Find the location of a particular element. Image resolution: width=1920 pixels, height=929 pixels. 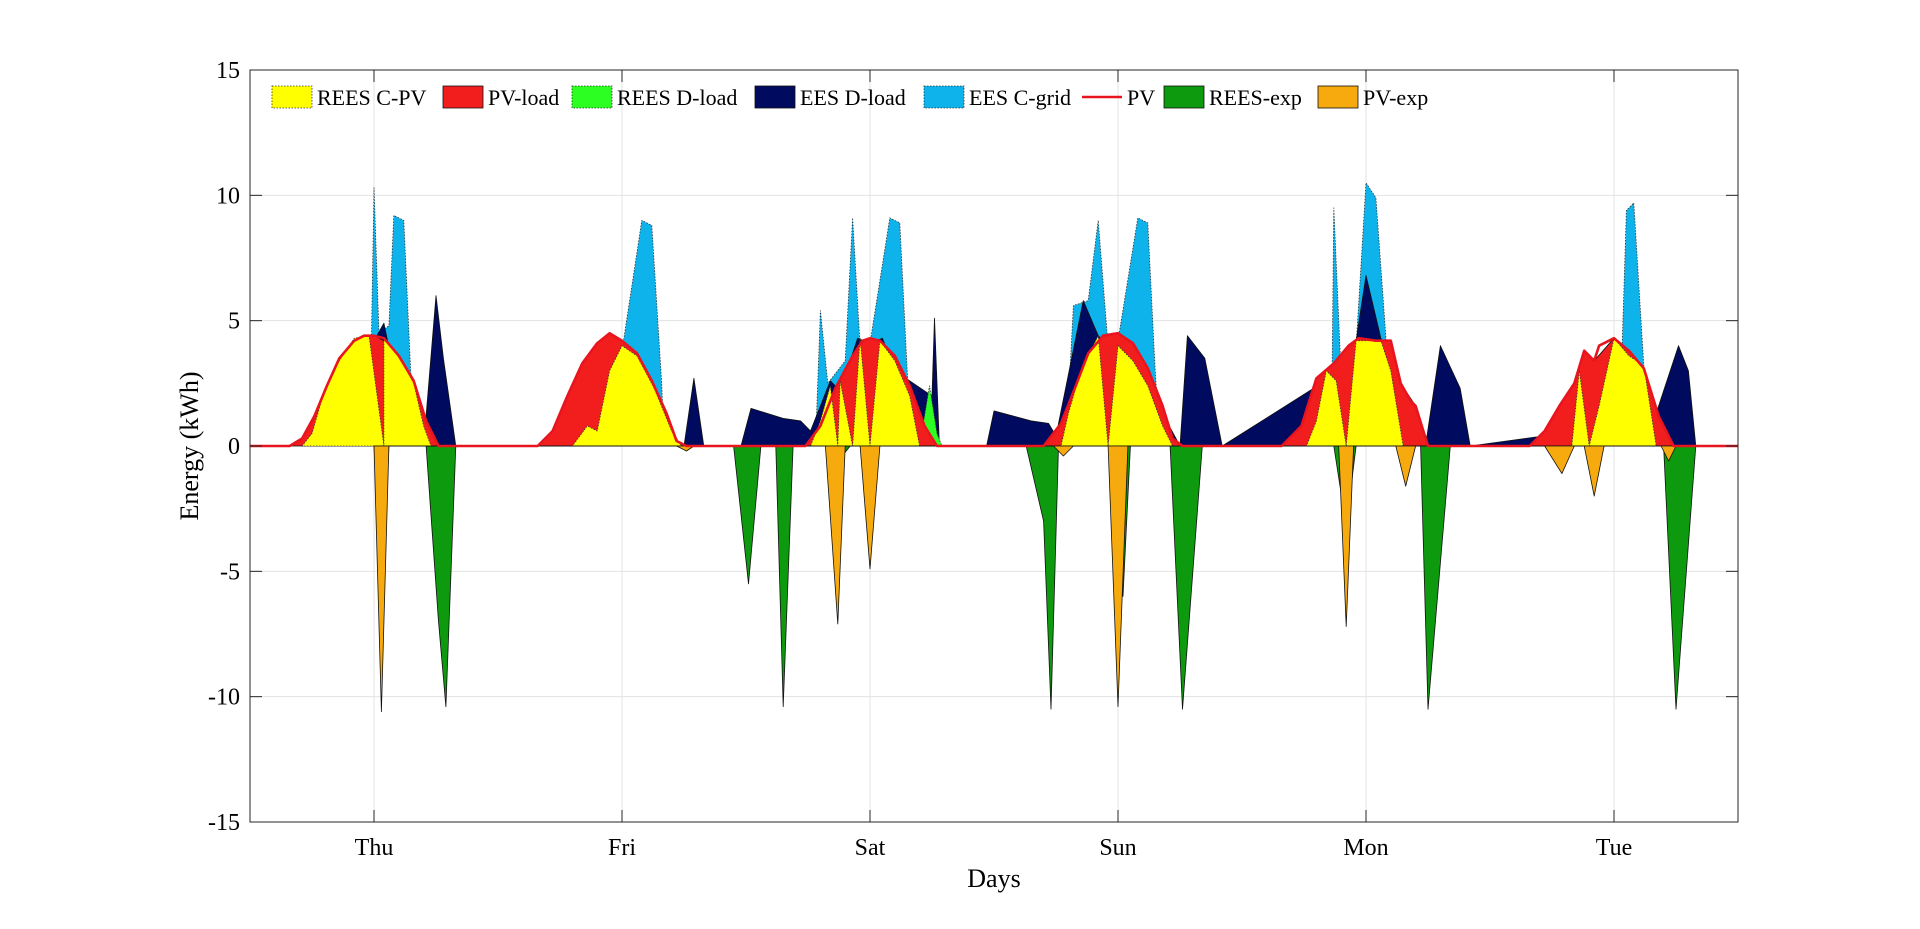

x-tick-label: Sun is located at coordinates (1117, 848).